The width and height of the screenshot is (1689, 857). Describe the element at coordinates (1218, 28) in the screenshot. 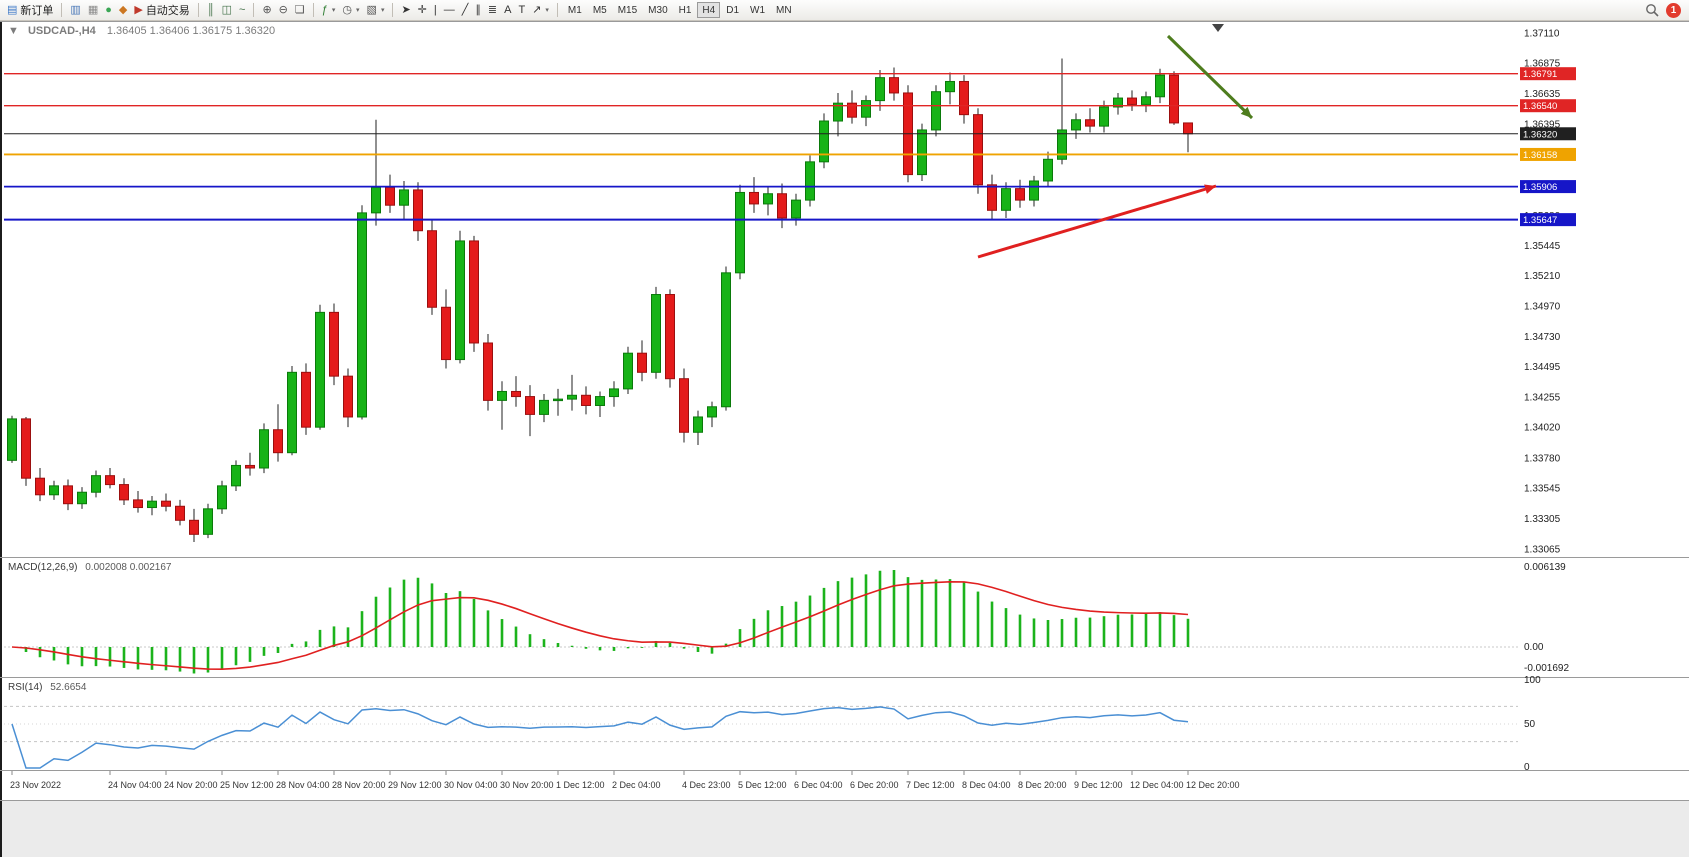

I see `chart-shift-marker` at that location.